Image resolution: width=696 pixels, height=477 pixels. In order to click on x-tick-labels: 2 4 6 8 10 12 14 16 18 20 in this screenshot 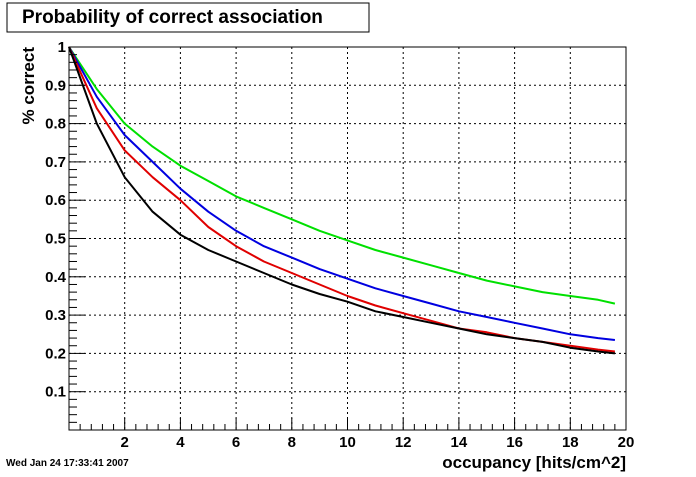, I will do `click(378, 442)`.